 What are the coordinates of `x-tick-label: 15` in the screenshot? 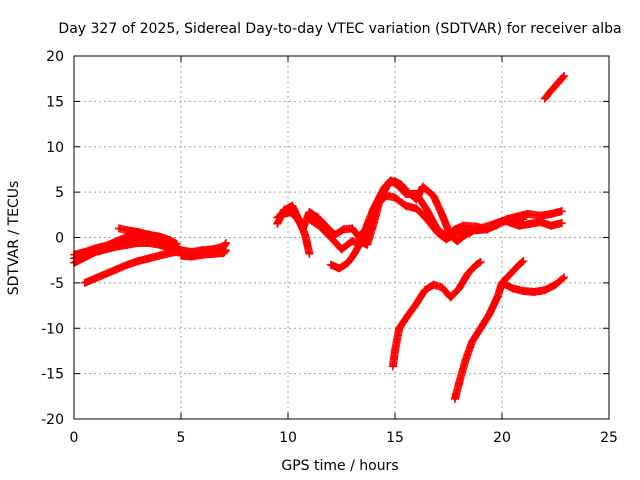 It's located at (395, 438).